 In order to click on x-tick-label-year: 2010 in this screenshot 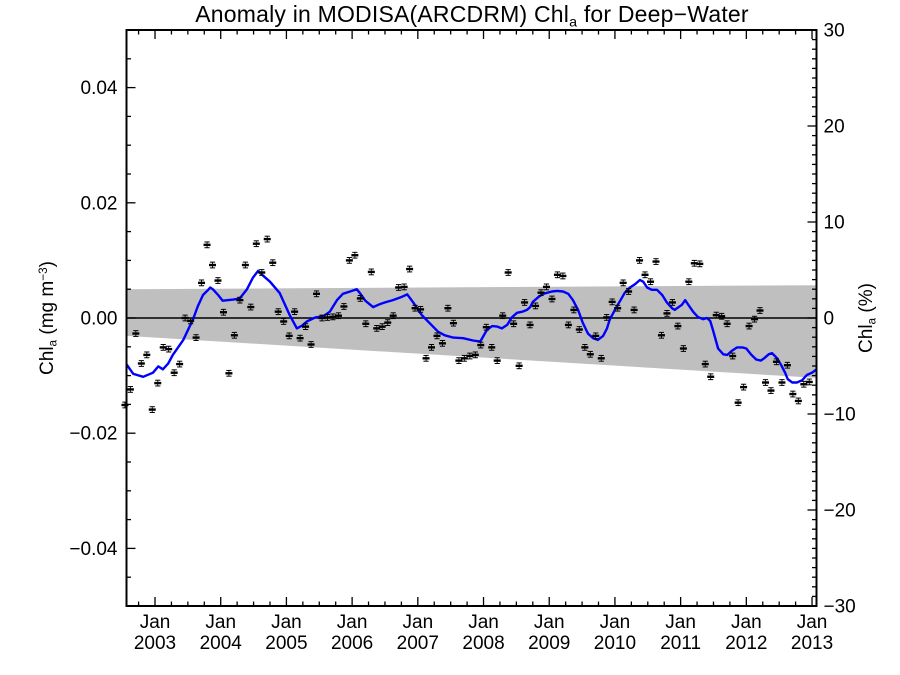, I will do `click(615, 643)`.